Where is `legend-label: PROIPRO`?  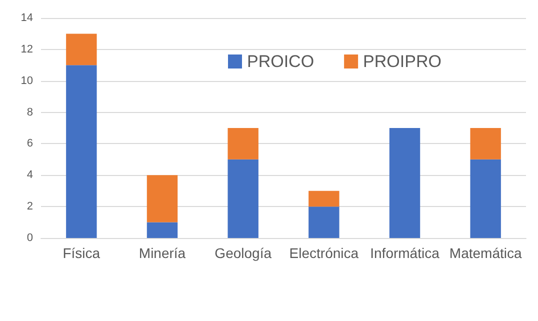 legend-label: PROIPRO is located at coordinates (402, 61).